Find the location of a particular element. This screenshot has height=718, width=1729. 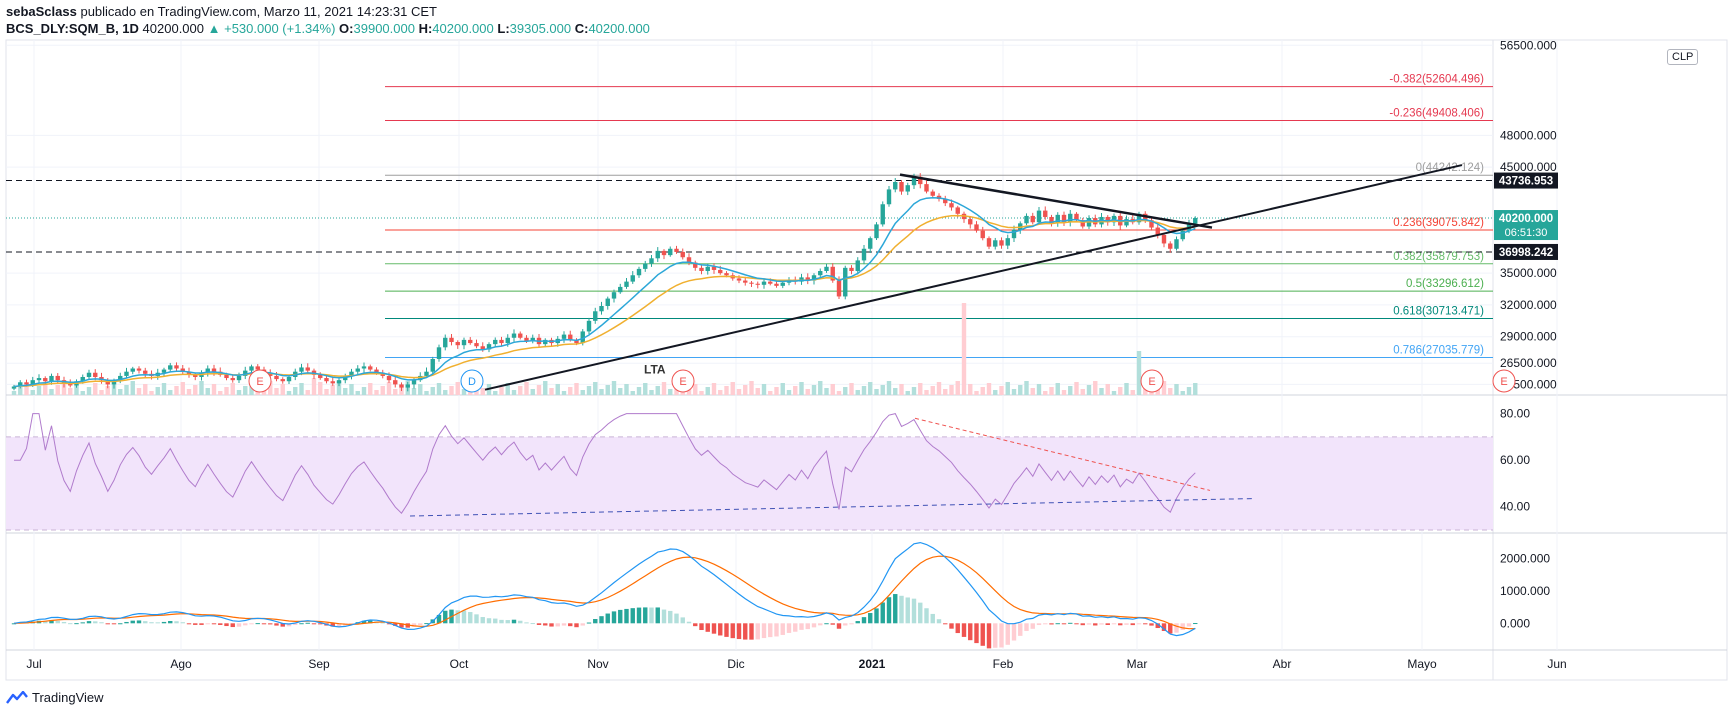

currency-badge: CLP is located at coordinates (1683, 57).